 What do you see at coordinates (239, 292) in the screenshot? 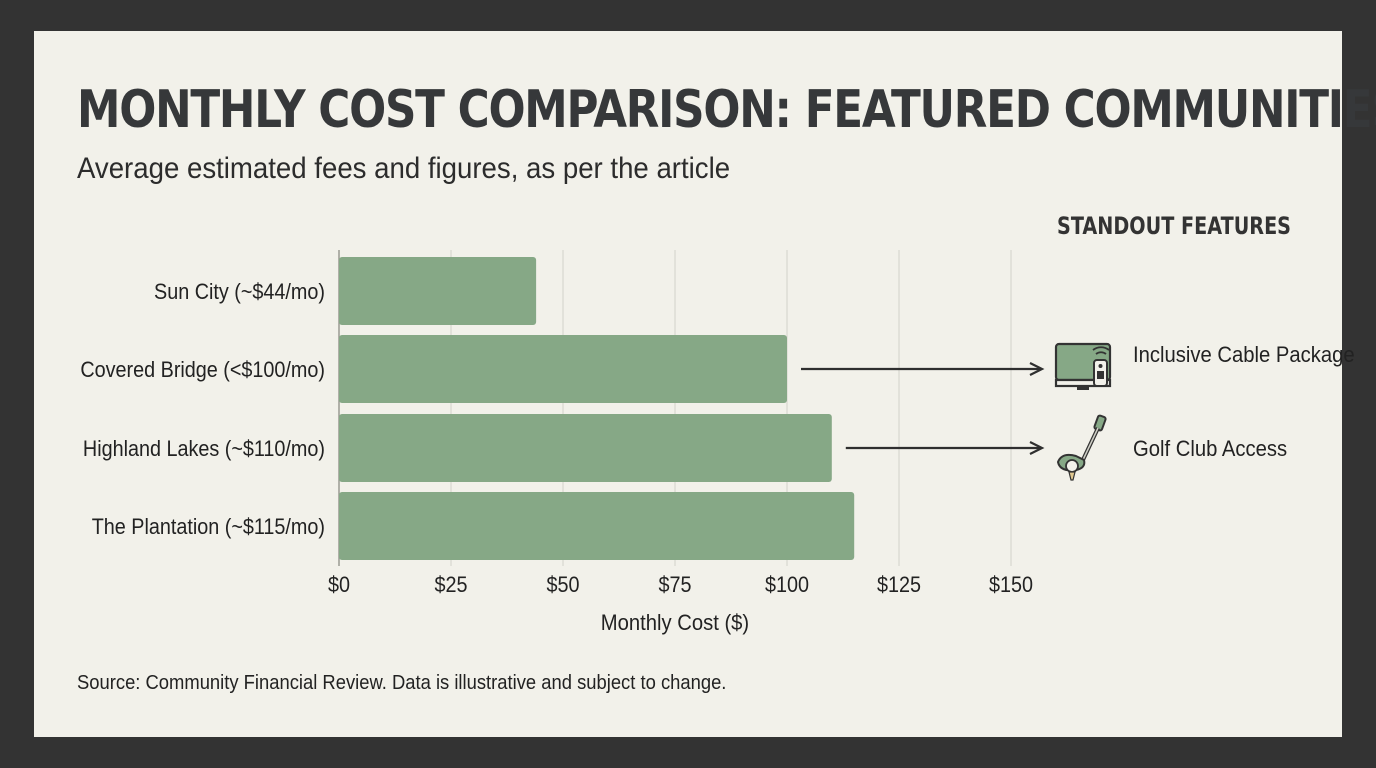
I see `category-label: Sun City (~$44/mo)` at bounding box center [239, 292].